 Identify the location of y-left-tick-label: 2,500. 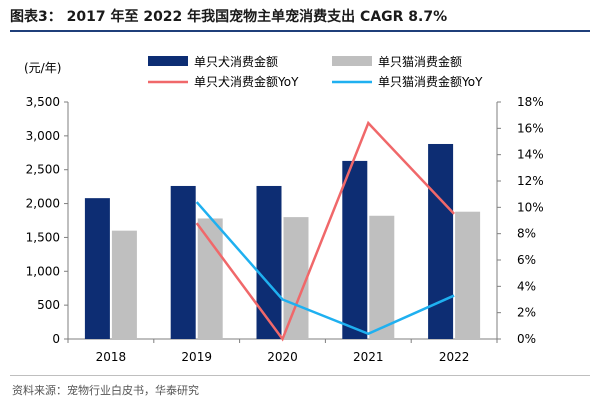
(43, 170).